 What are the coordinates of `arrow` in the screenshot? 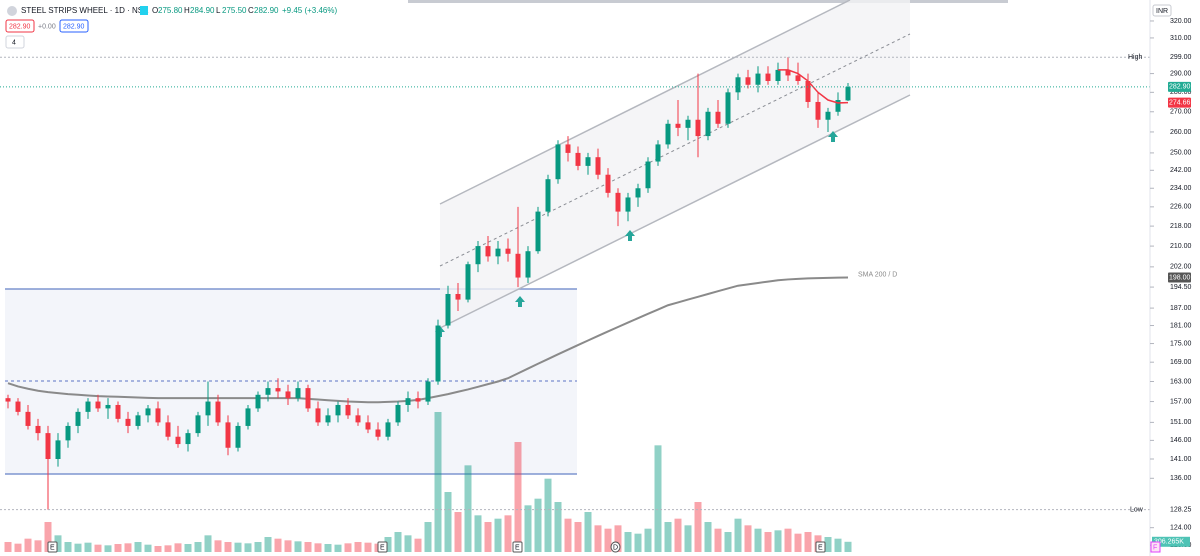 It's located at (833, 136).